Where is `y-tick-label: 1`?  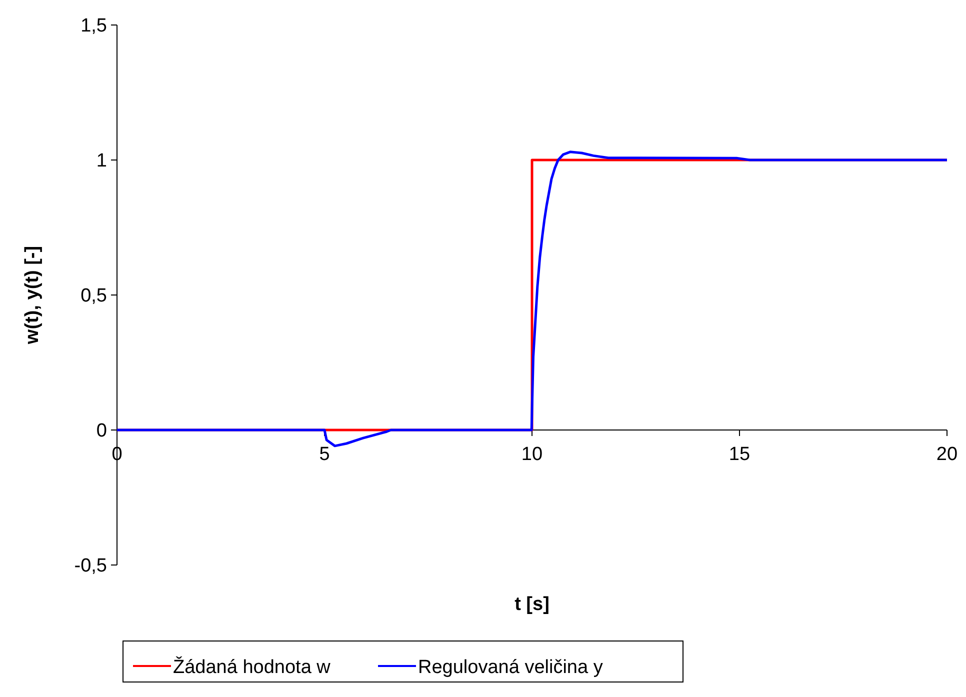
y-tick-label: 1 is located at coordinates (101, 161).